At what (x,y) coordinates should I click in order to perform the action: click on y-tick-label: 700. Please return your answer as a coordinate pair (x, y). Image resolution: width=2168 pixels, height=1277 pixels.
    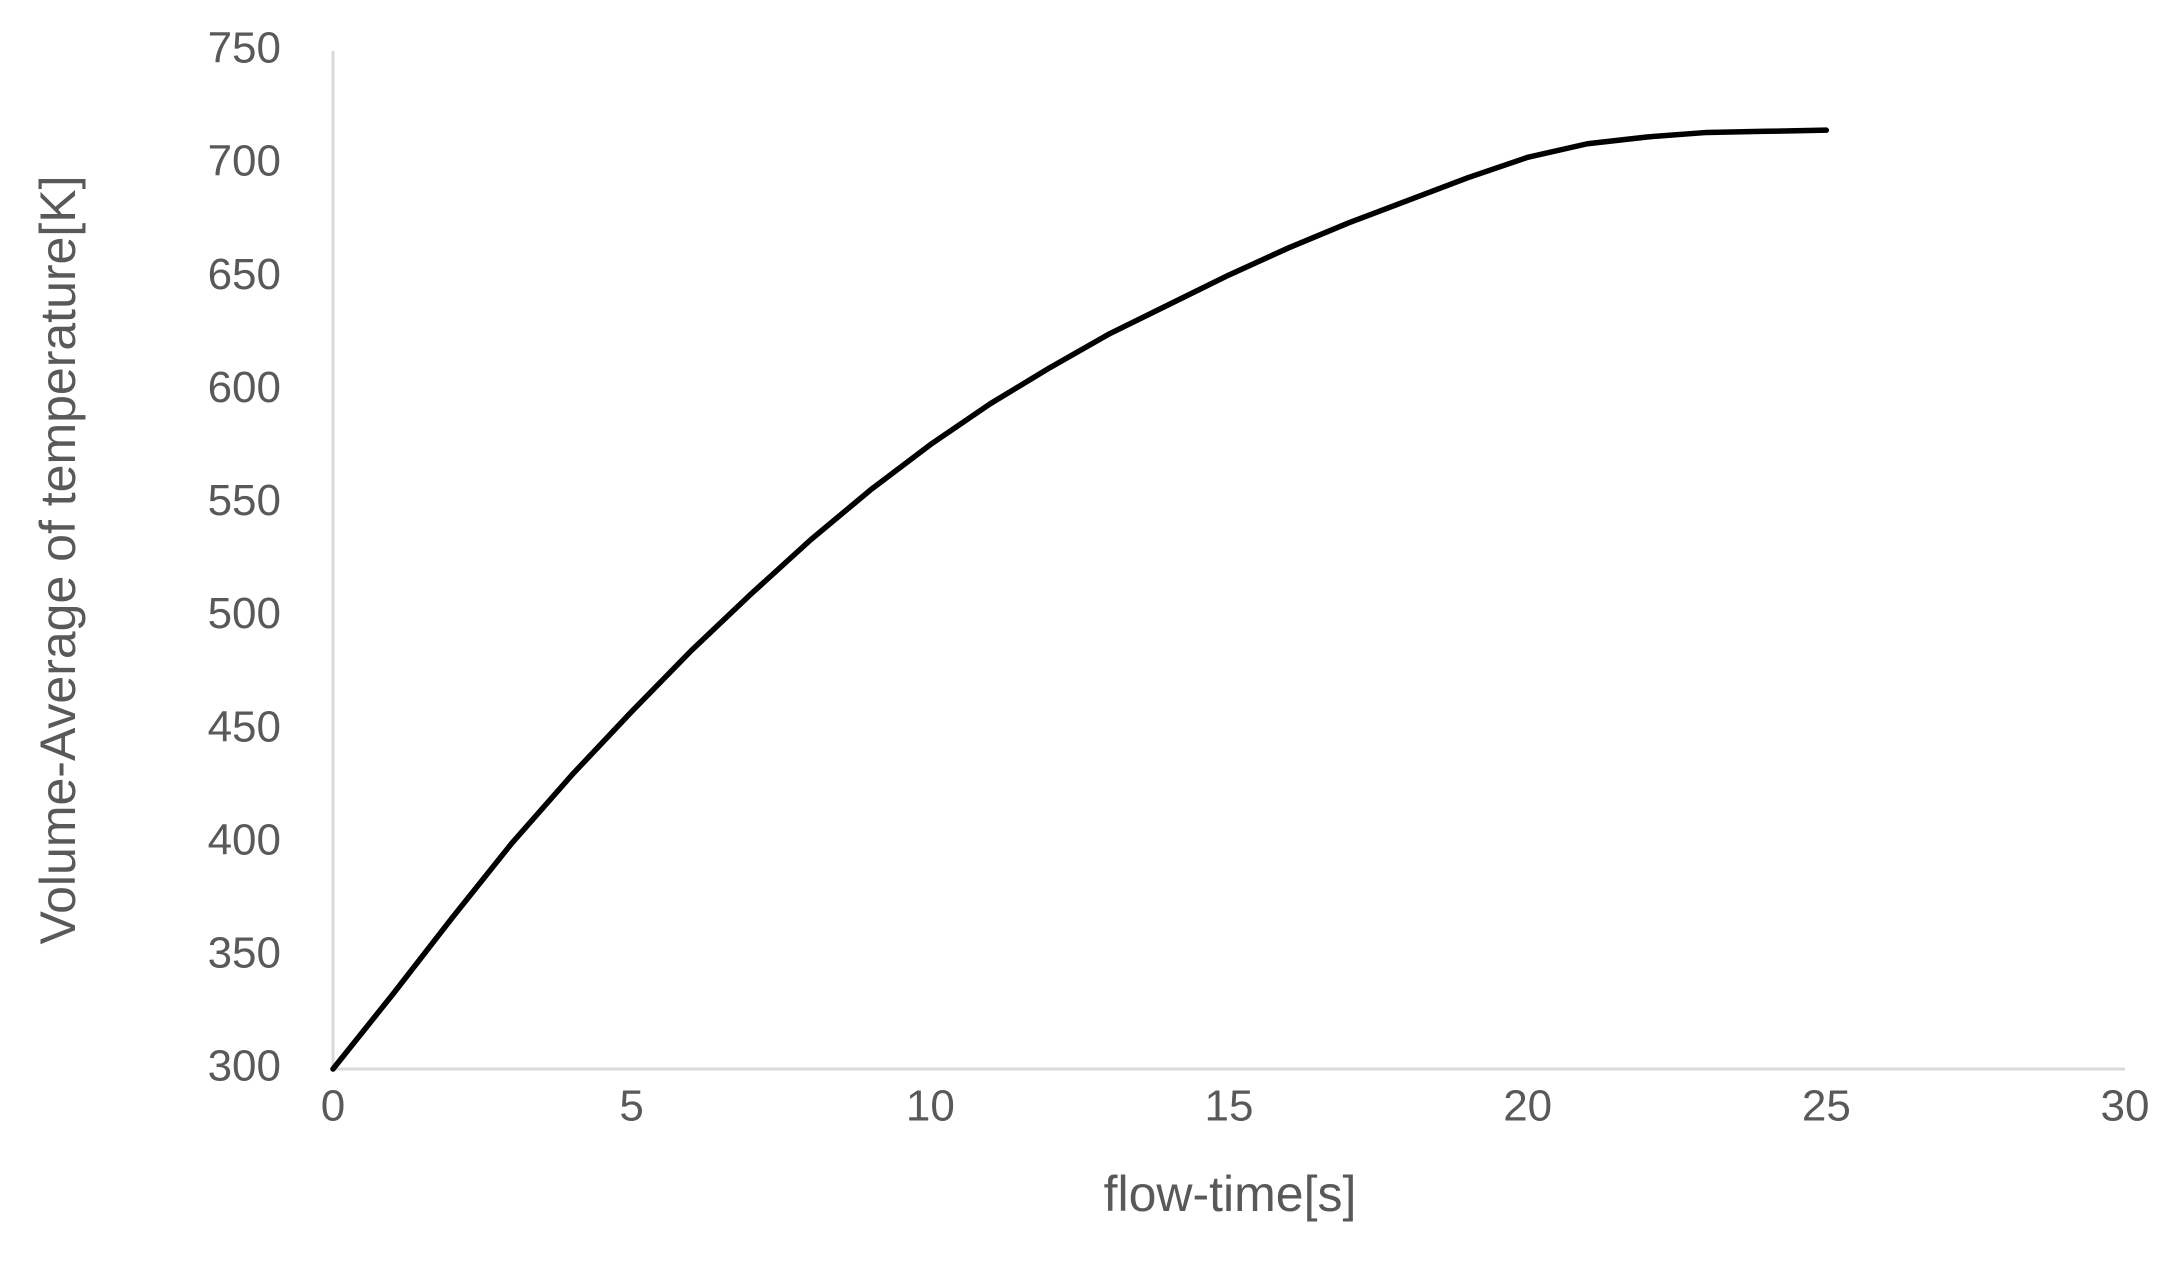
    Looking at the image, I should click on (244, 161).